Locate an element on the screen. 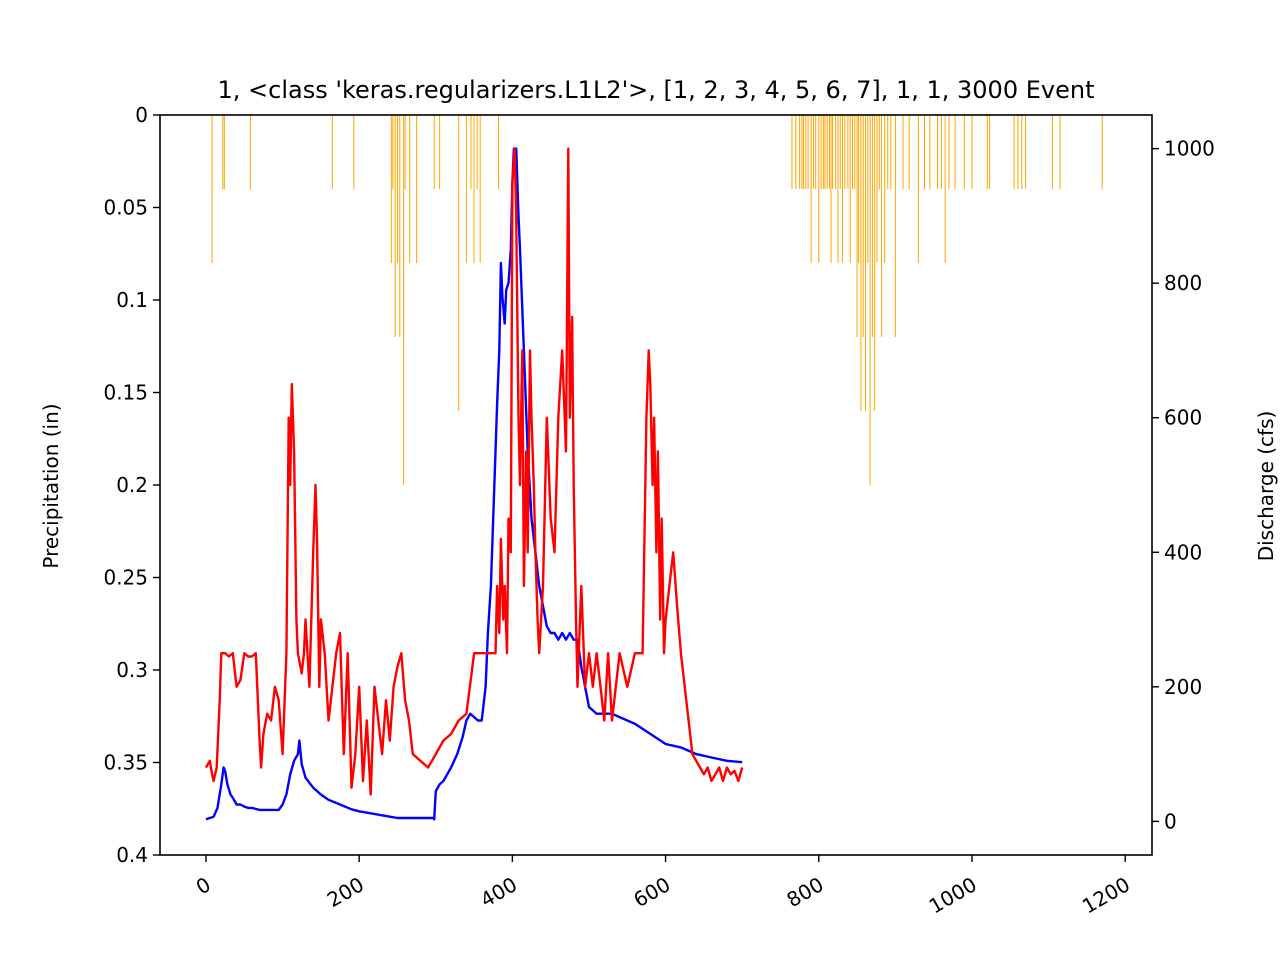  left-y-tick-label: 0.35 is located at coordinates (125, 763).